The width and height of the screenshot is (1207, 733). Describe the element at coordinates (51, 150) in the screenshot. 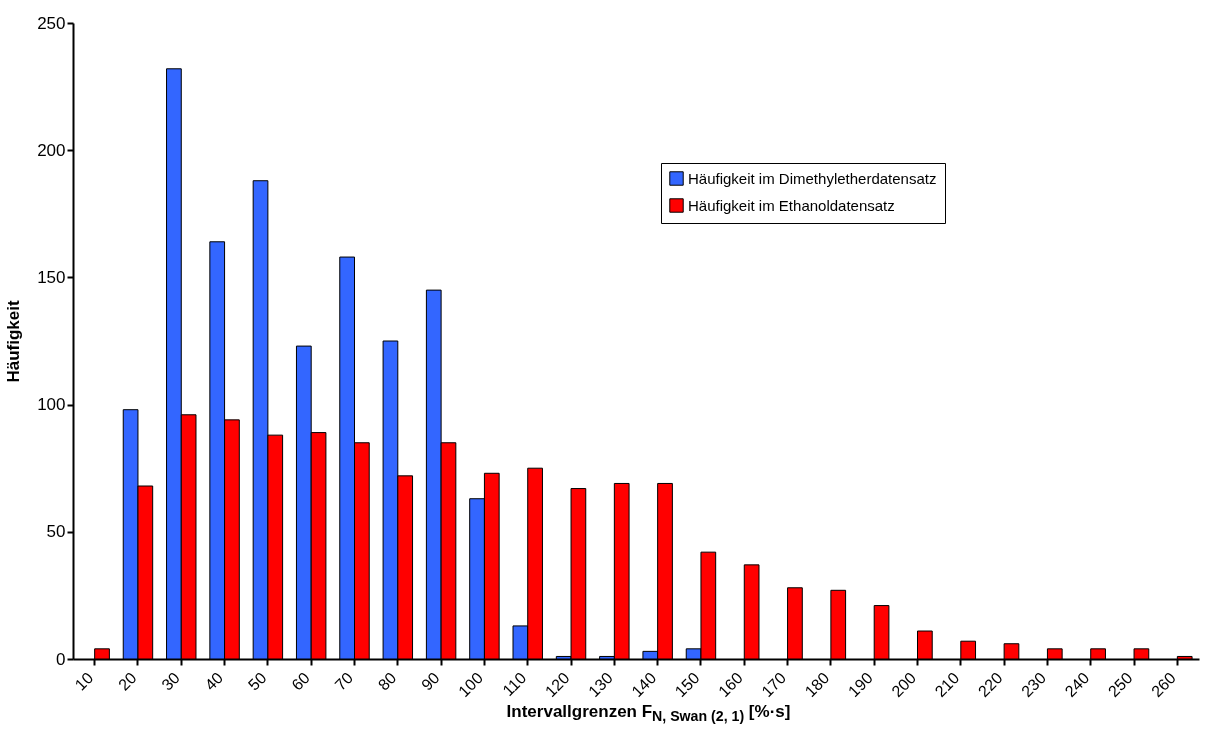

I see `y-tick-label: 200` at that location.